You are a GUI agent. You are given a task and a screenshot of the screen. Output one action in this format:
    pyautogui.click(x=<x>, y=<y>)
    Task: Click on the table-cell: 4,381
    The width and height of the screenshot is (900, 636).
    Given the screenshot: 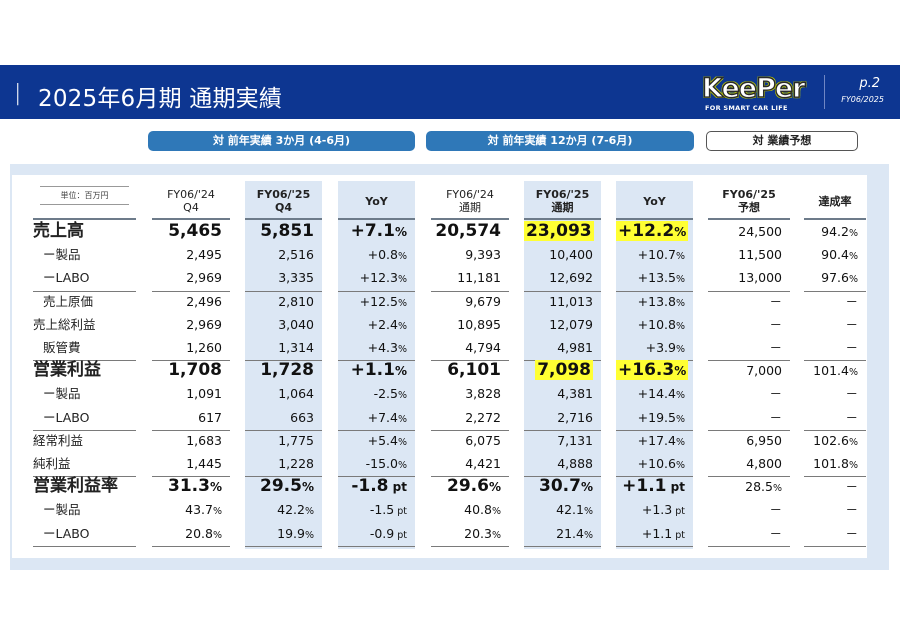 What is the action you would take?
    pyautogui.click(x=575, y=394)
    